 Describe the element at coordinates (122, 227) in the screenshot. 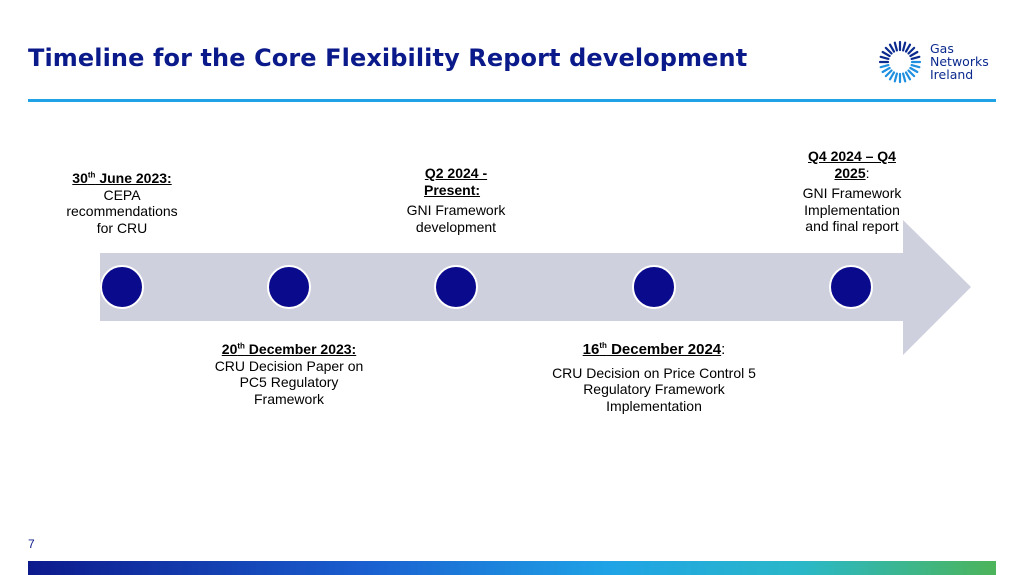

I see `event-desc-line: for CRU` at that location.